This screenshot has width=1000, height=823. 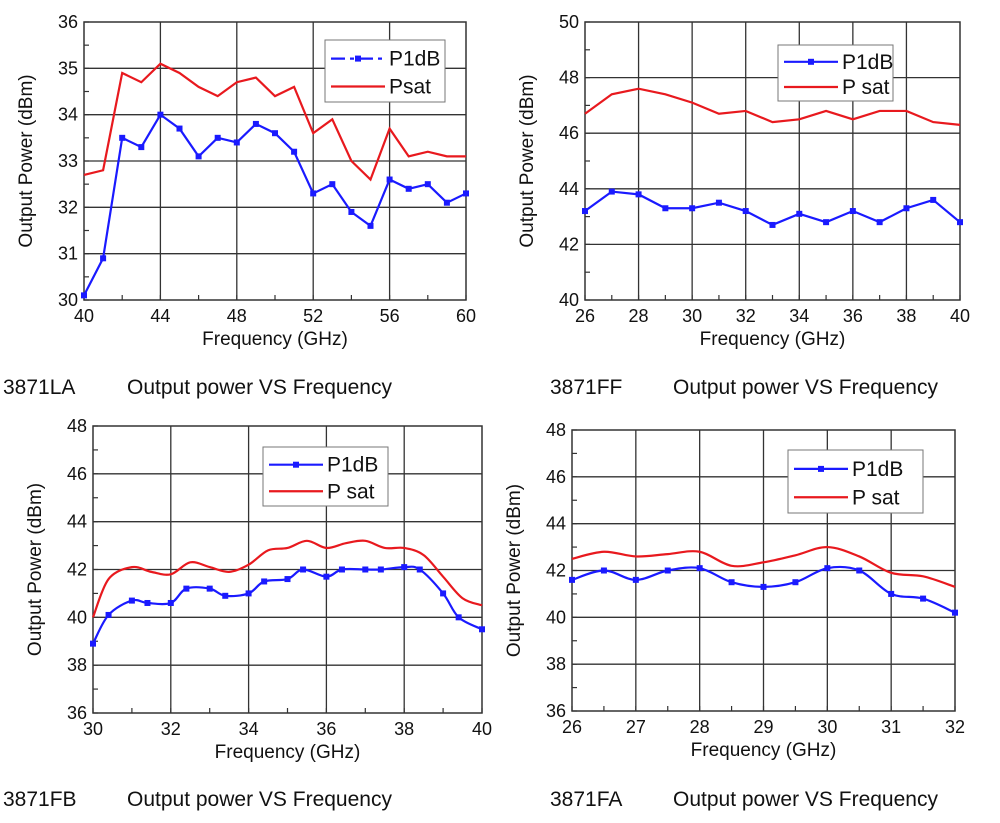 I want to click on y-tick-label: 38, so click(x=556, y=664).